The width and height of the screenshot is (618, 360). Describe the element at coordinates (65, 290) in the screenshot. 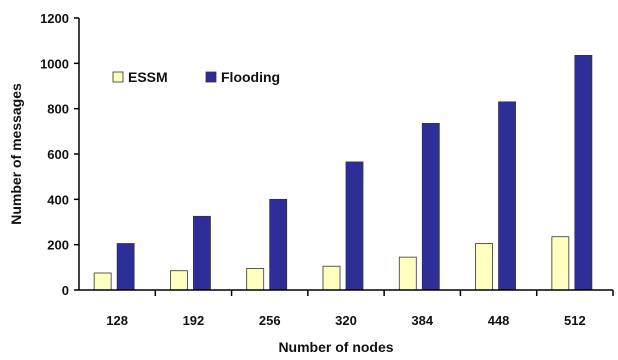

I see `y-tick-label: 0` at that location.